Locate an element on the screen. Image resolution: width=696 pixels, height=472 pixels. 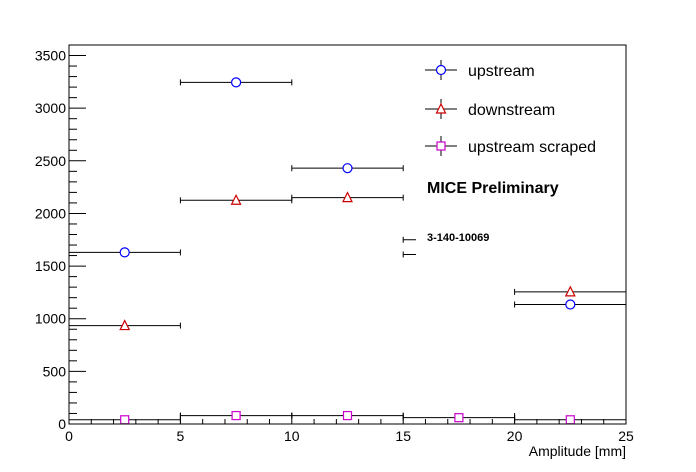
legend-background is located at coordinates (521, 157).